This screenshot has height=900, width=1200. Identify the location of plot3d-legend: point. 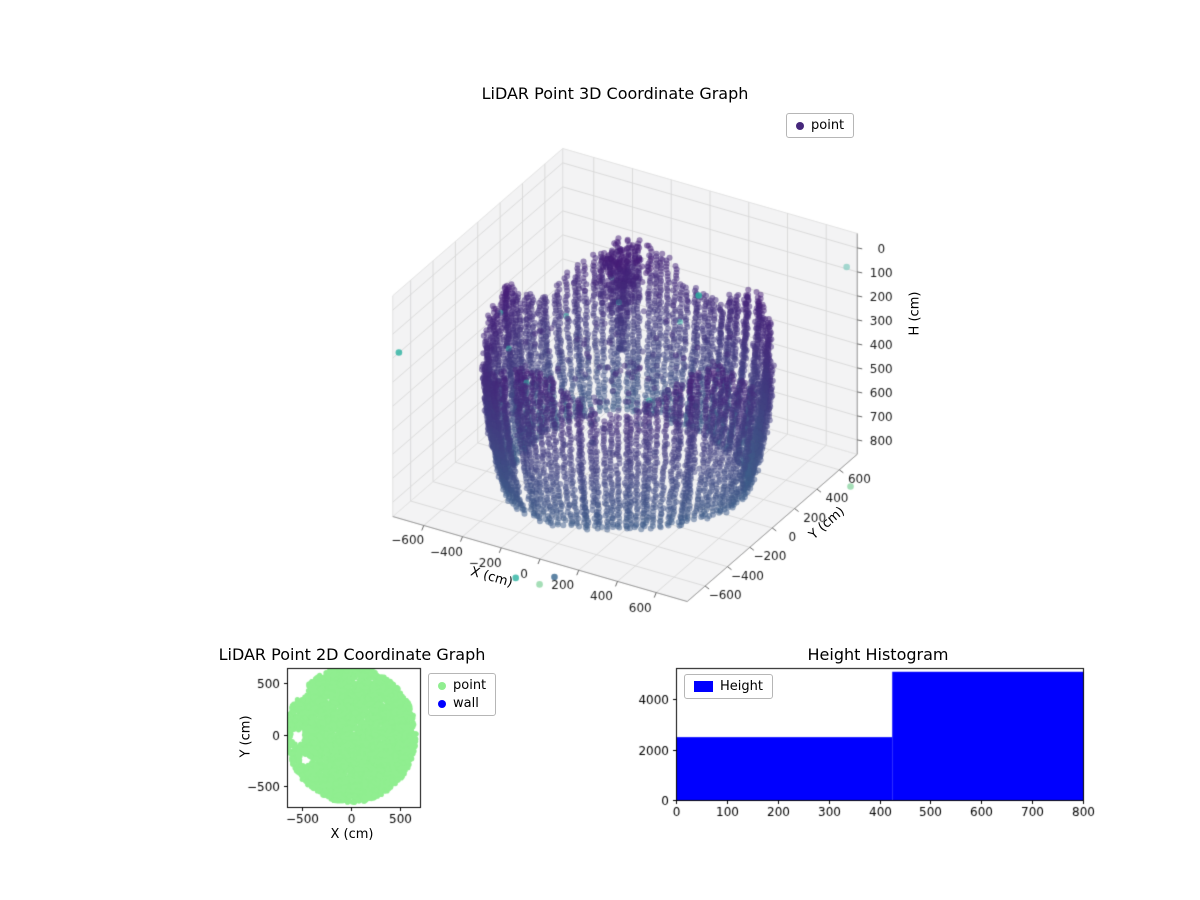
(820, 125).